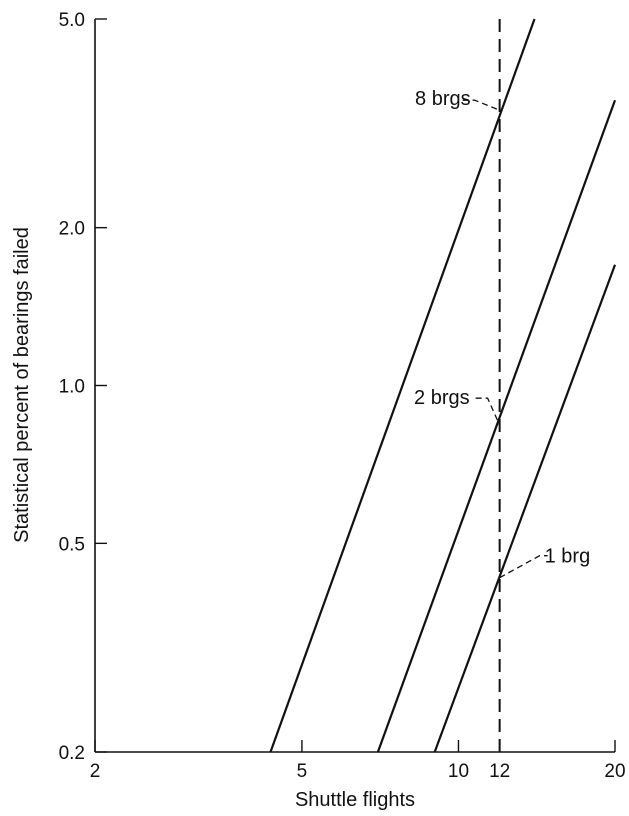 This screenshot has height=816, width=629. Describe the element at coordinates (302, 771) in the screenshot. I see `x-tick-label: 5` at that location.